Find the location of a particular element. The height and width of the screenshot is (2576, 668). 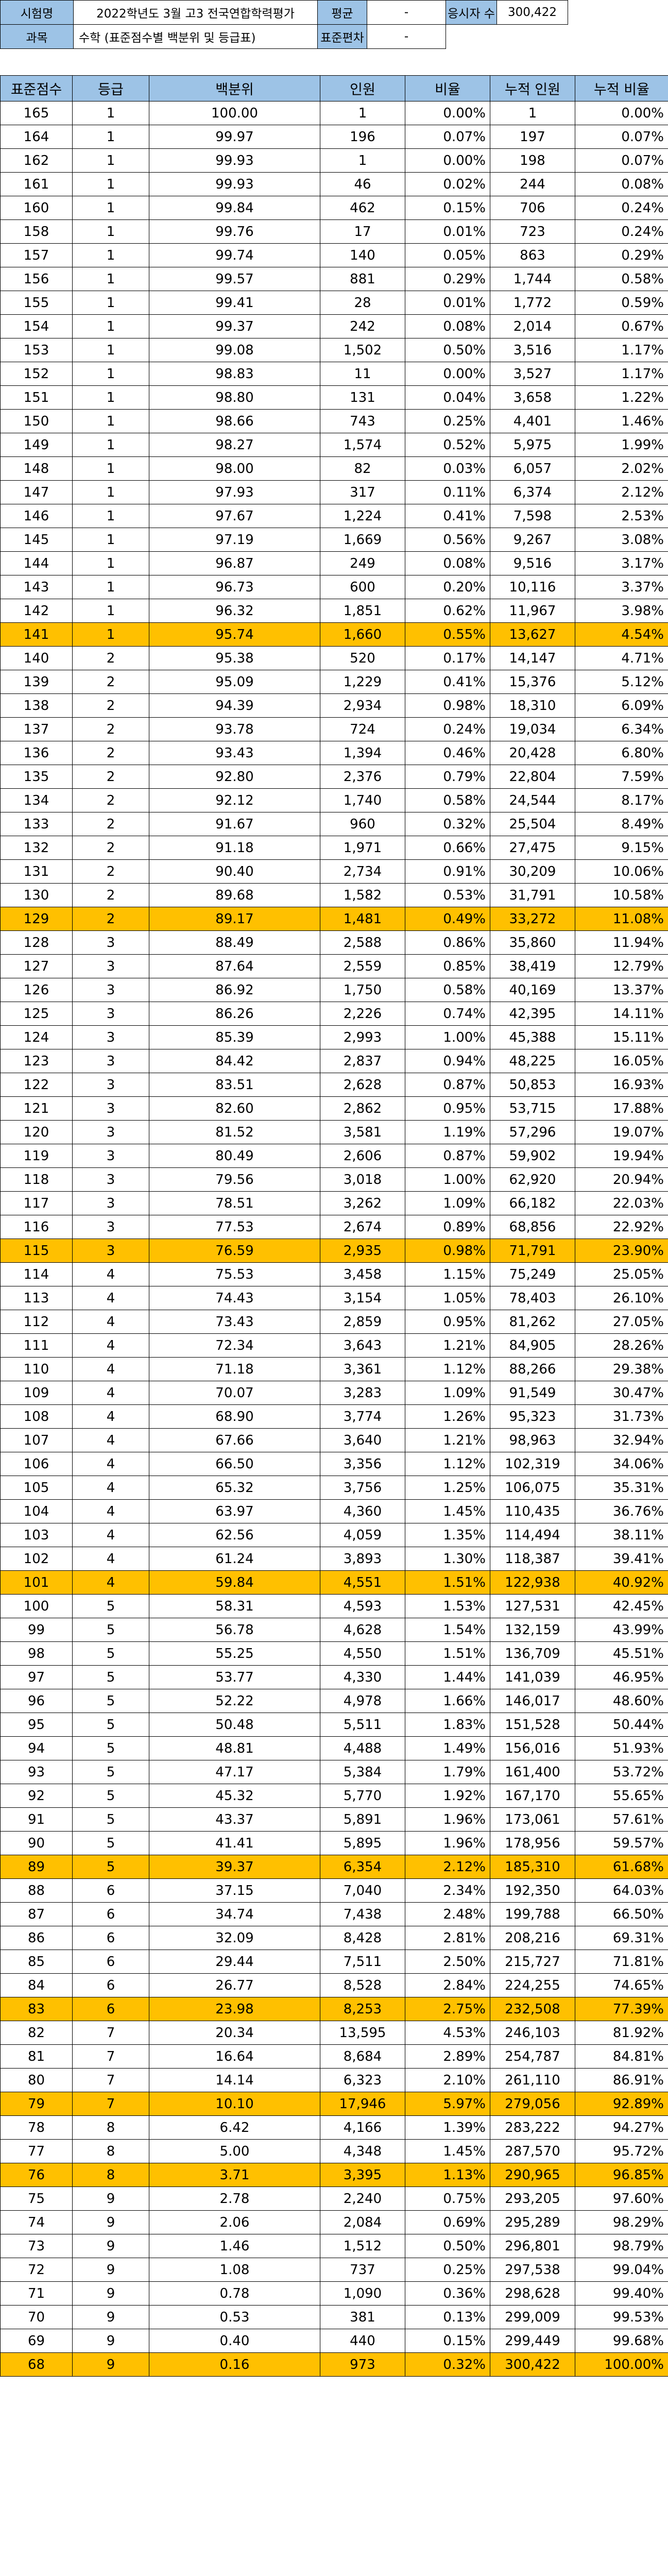

subject-label: 과목 is located at coordinates (37, 36).